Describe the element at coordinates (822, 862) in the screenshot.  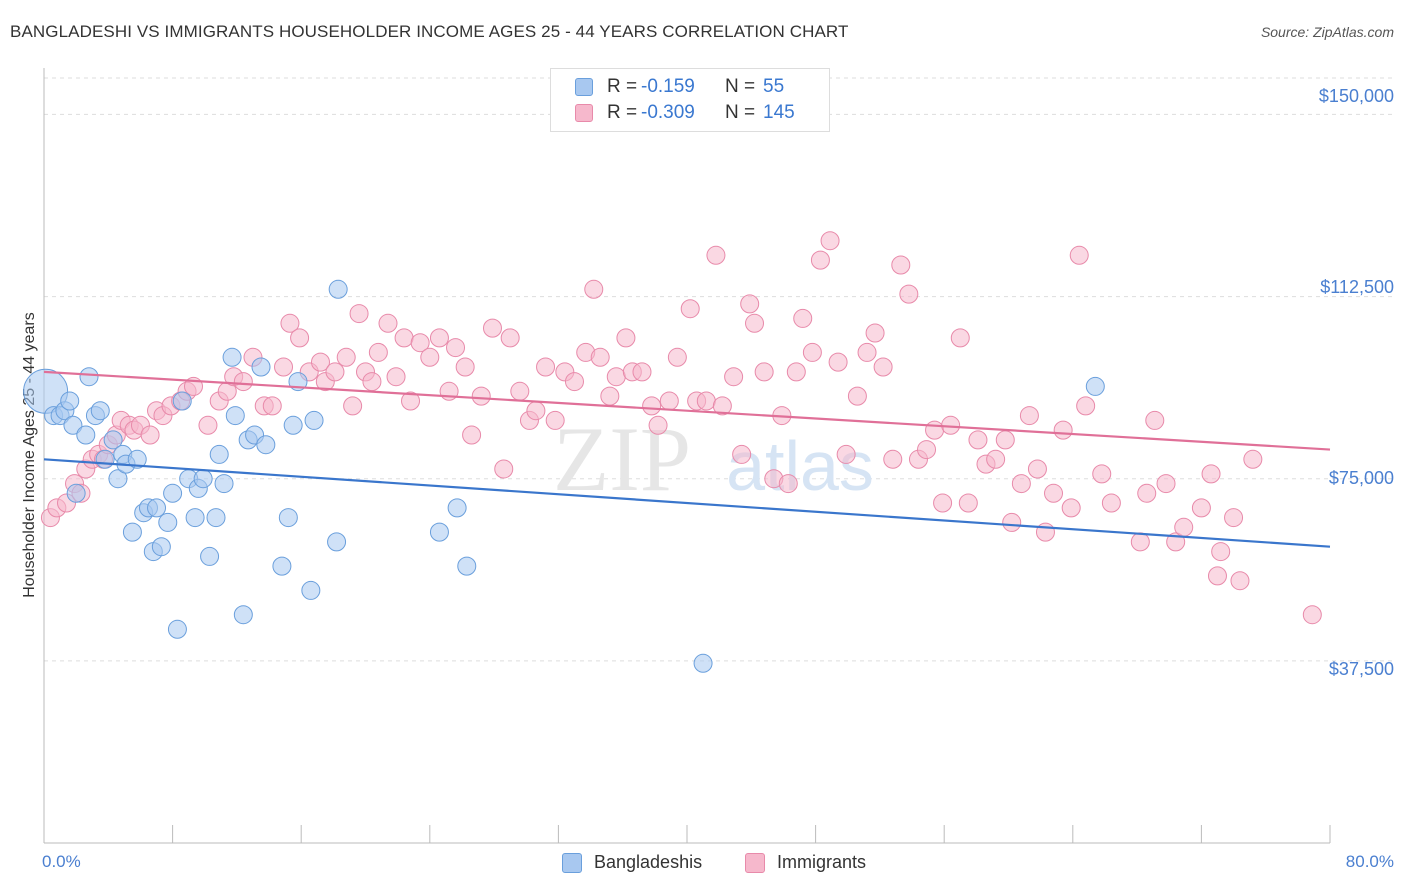
I see `immigrants-label: Immigrants` at that location.